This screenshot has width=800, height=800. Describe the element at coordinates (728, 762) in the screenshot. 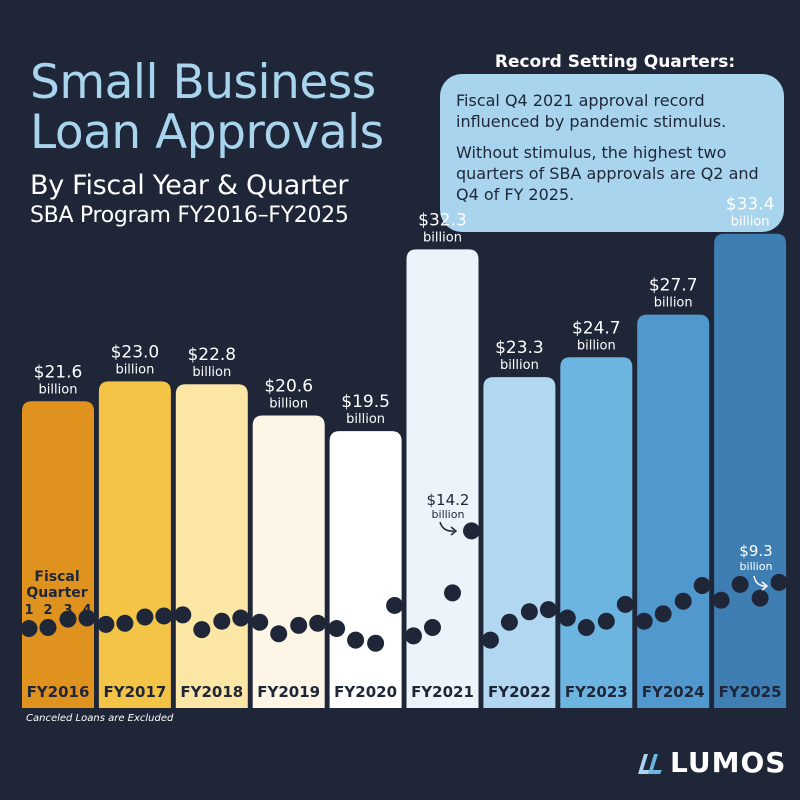

I see `brand-name: LUMOS` at that location.